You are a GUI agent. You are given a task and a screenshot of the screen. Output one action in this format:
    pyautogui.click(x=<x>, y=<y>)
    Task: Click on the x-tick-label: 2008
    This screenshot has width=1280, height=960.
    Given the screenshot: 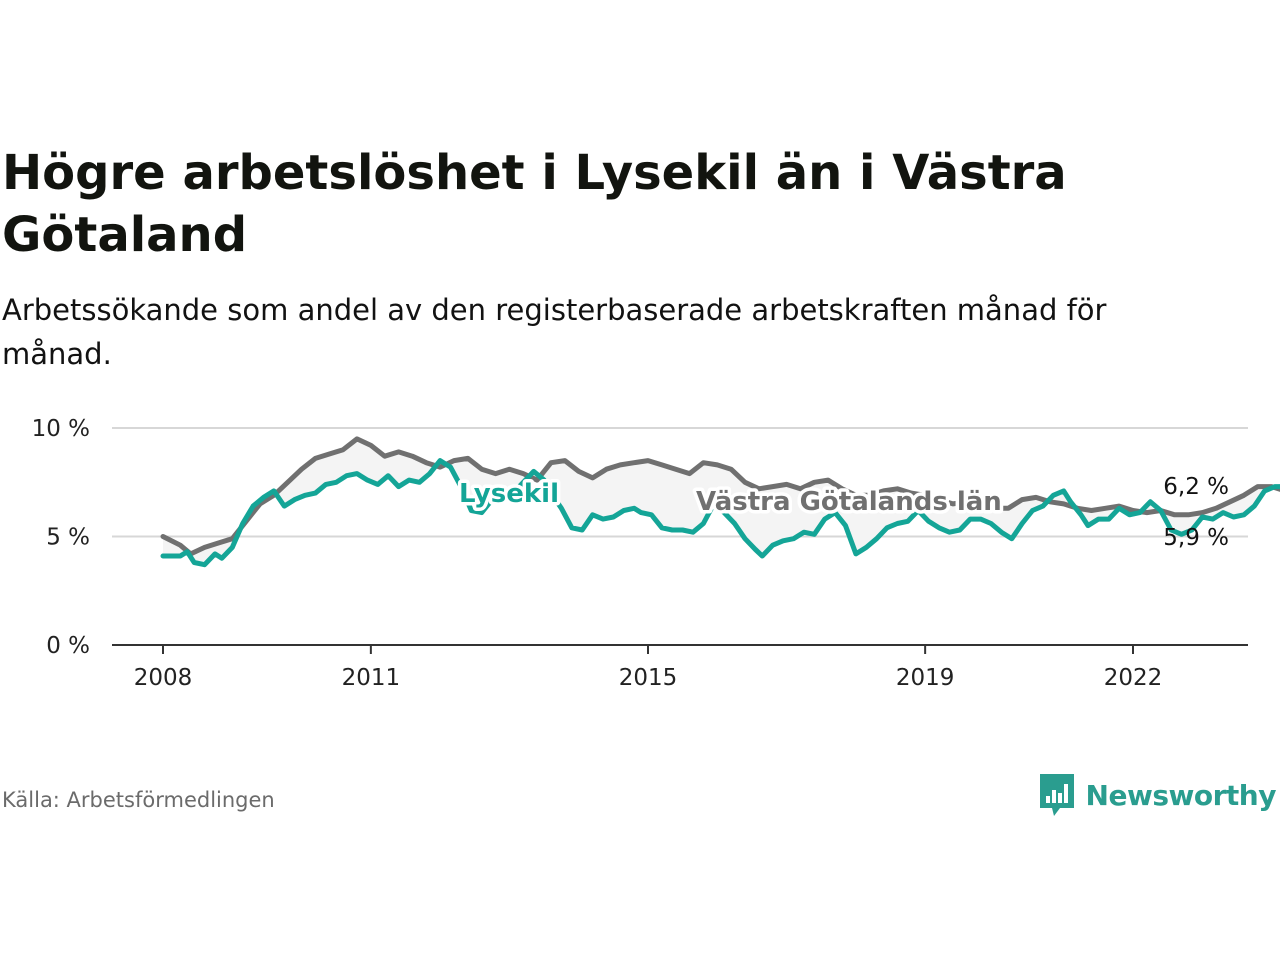 What is the action you would take?
    pyautogui.click(x=163, y=678)
    